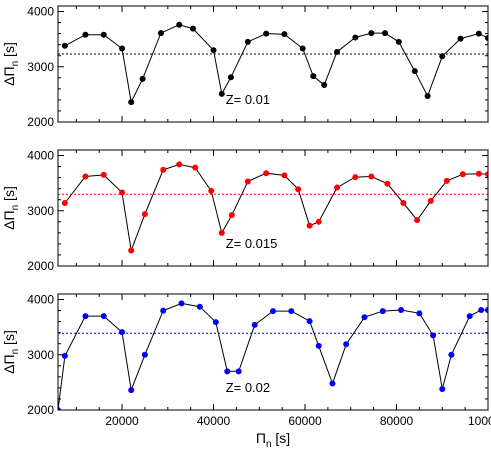 The image size is (491, 450). I want to click on z-annotation: Z= 0.015, so click(252, 243).